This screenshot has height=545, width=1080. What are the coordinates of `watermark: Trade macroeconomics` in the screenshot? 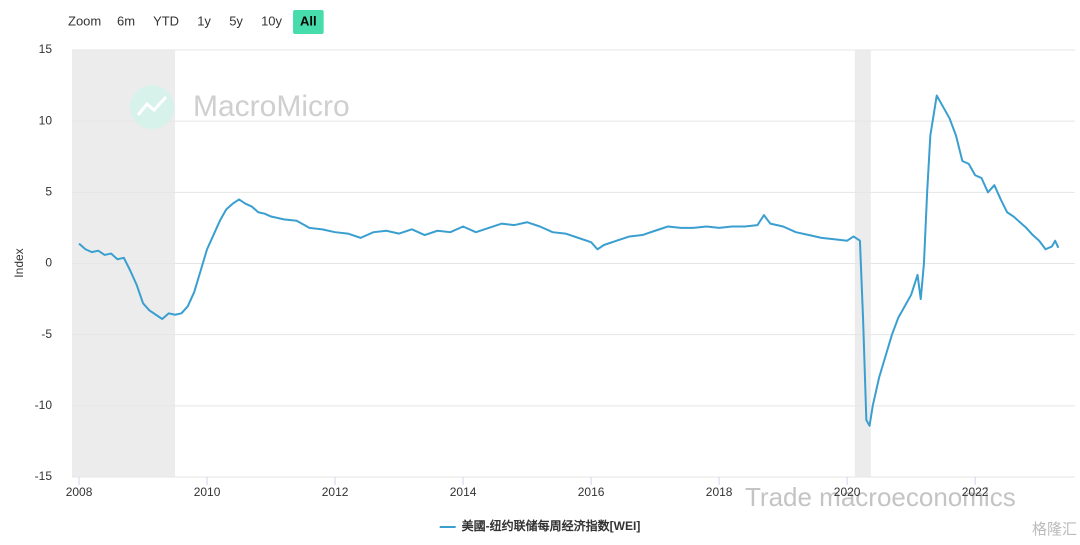 It's located at (880, 497).